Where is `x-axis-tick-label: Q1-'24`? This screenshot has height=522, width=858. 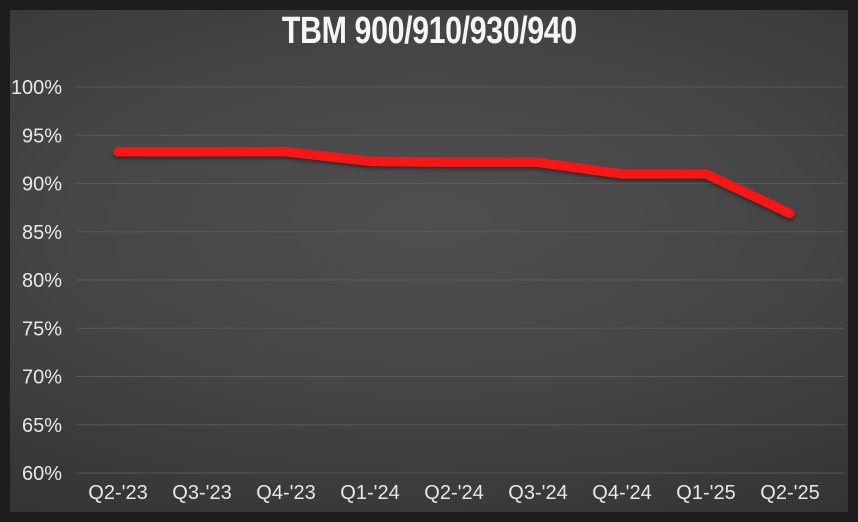
x-axis-tick-label: Q1-'24 is located at coordinates (369, 493).